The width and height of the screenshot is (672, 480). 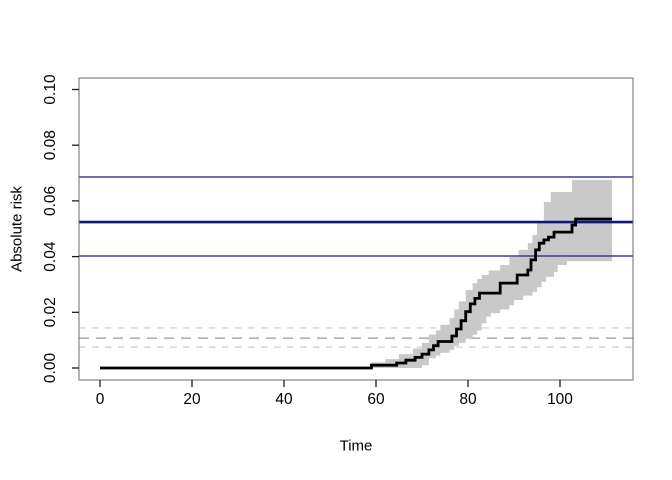 I want to click on x-tick-label: 100, so click(x=560, y=399).